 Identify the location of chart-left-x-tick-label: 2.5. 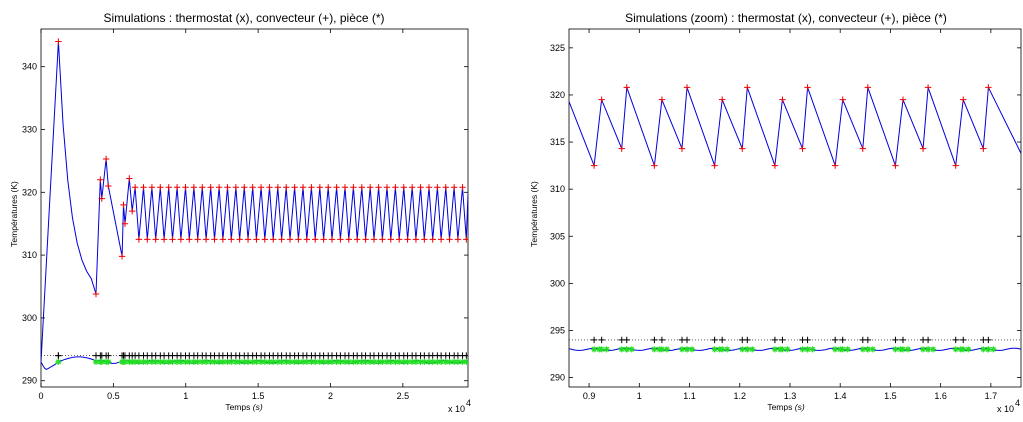
(403, 396).